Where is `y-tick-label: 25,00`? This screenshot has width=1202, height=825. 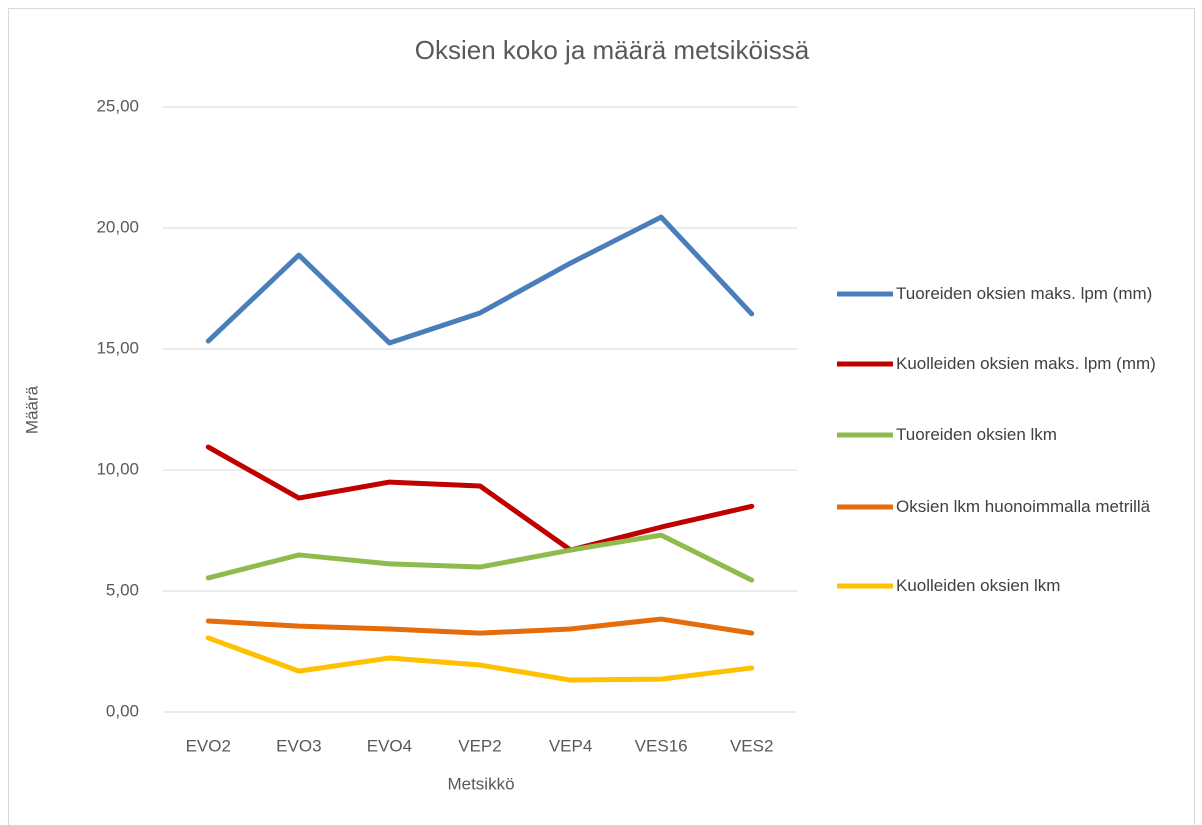
y-tick-label: 25,00 is located at coordinates (117, 105).